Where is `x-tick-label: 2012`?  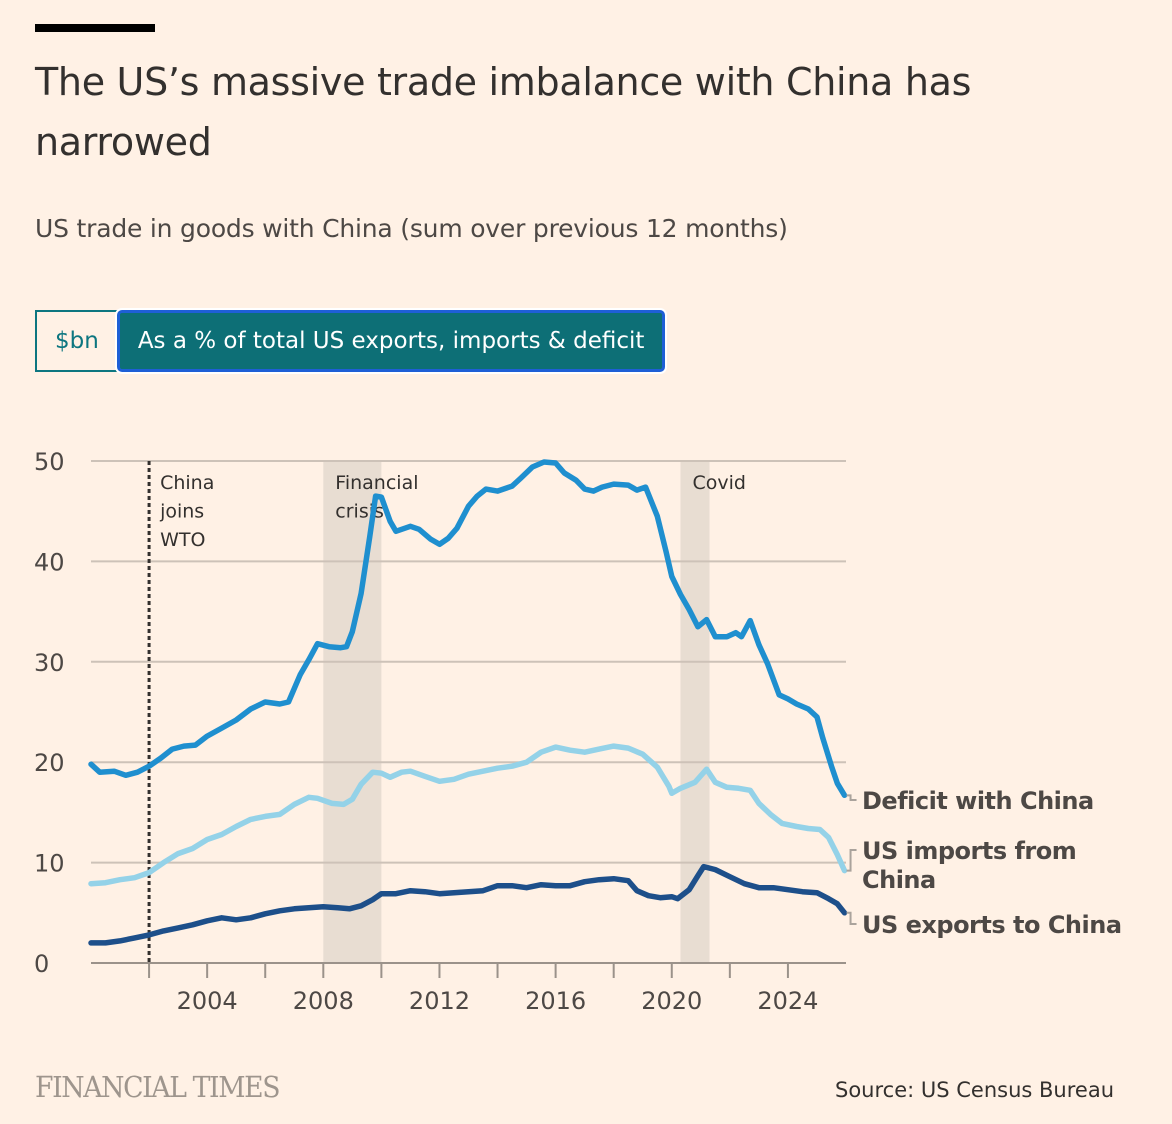
x-tick-label: 2012 is located at coordinates (439, 1001).